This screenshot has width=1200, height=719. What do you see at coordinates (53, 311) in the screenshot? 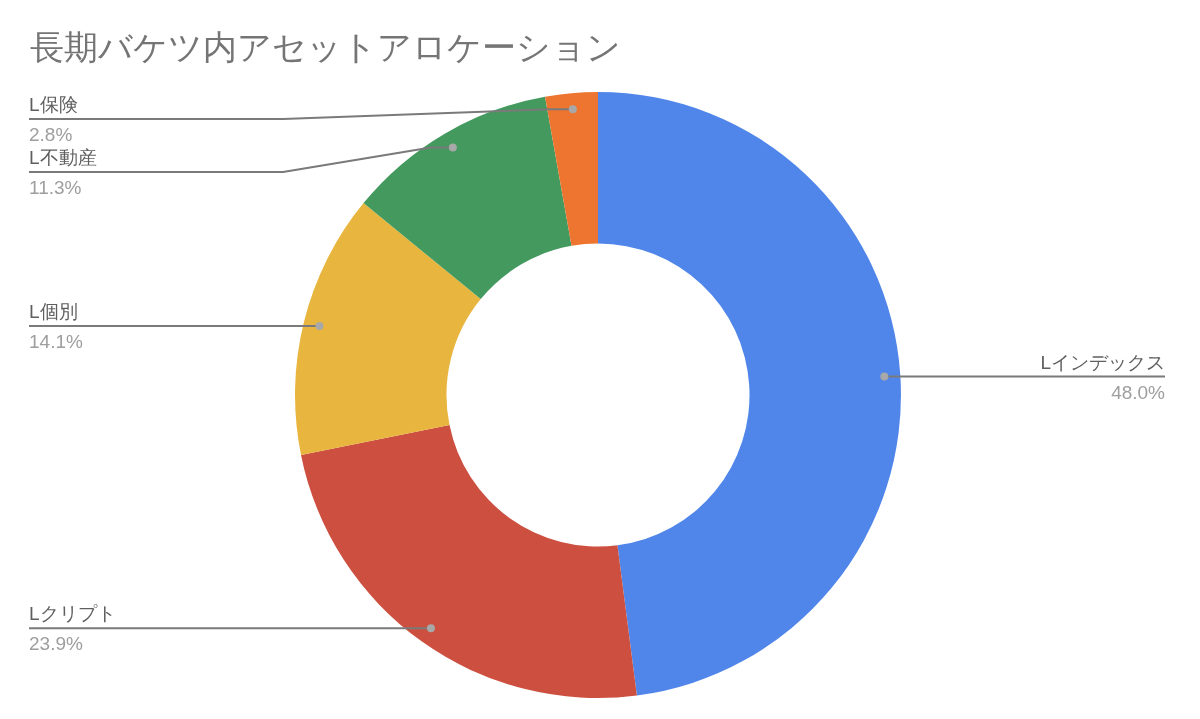
I see `slice-label: L個別` at bounding box center [53, 311].